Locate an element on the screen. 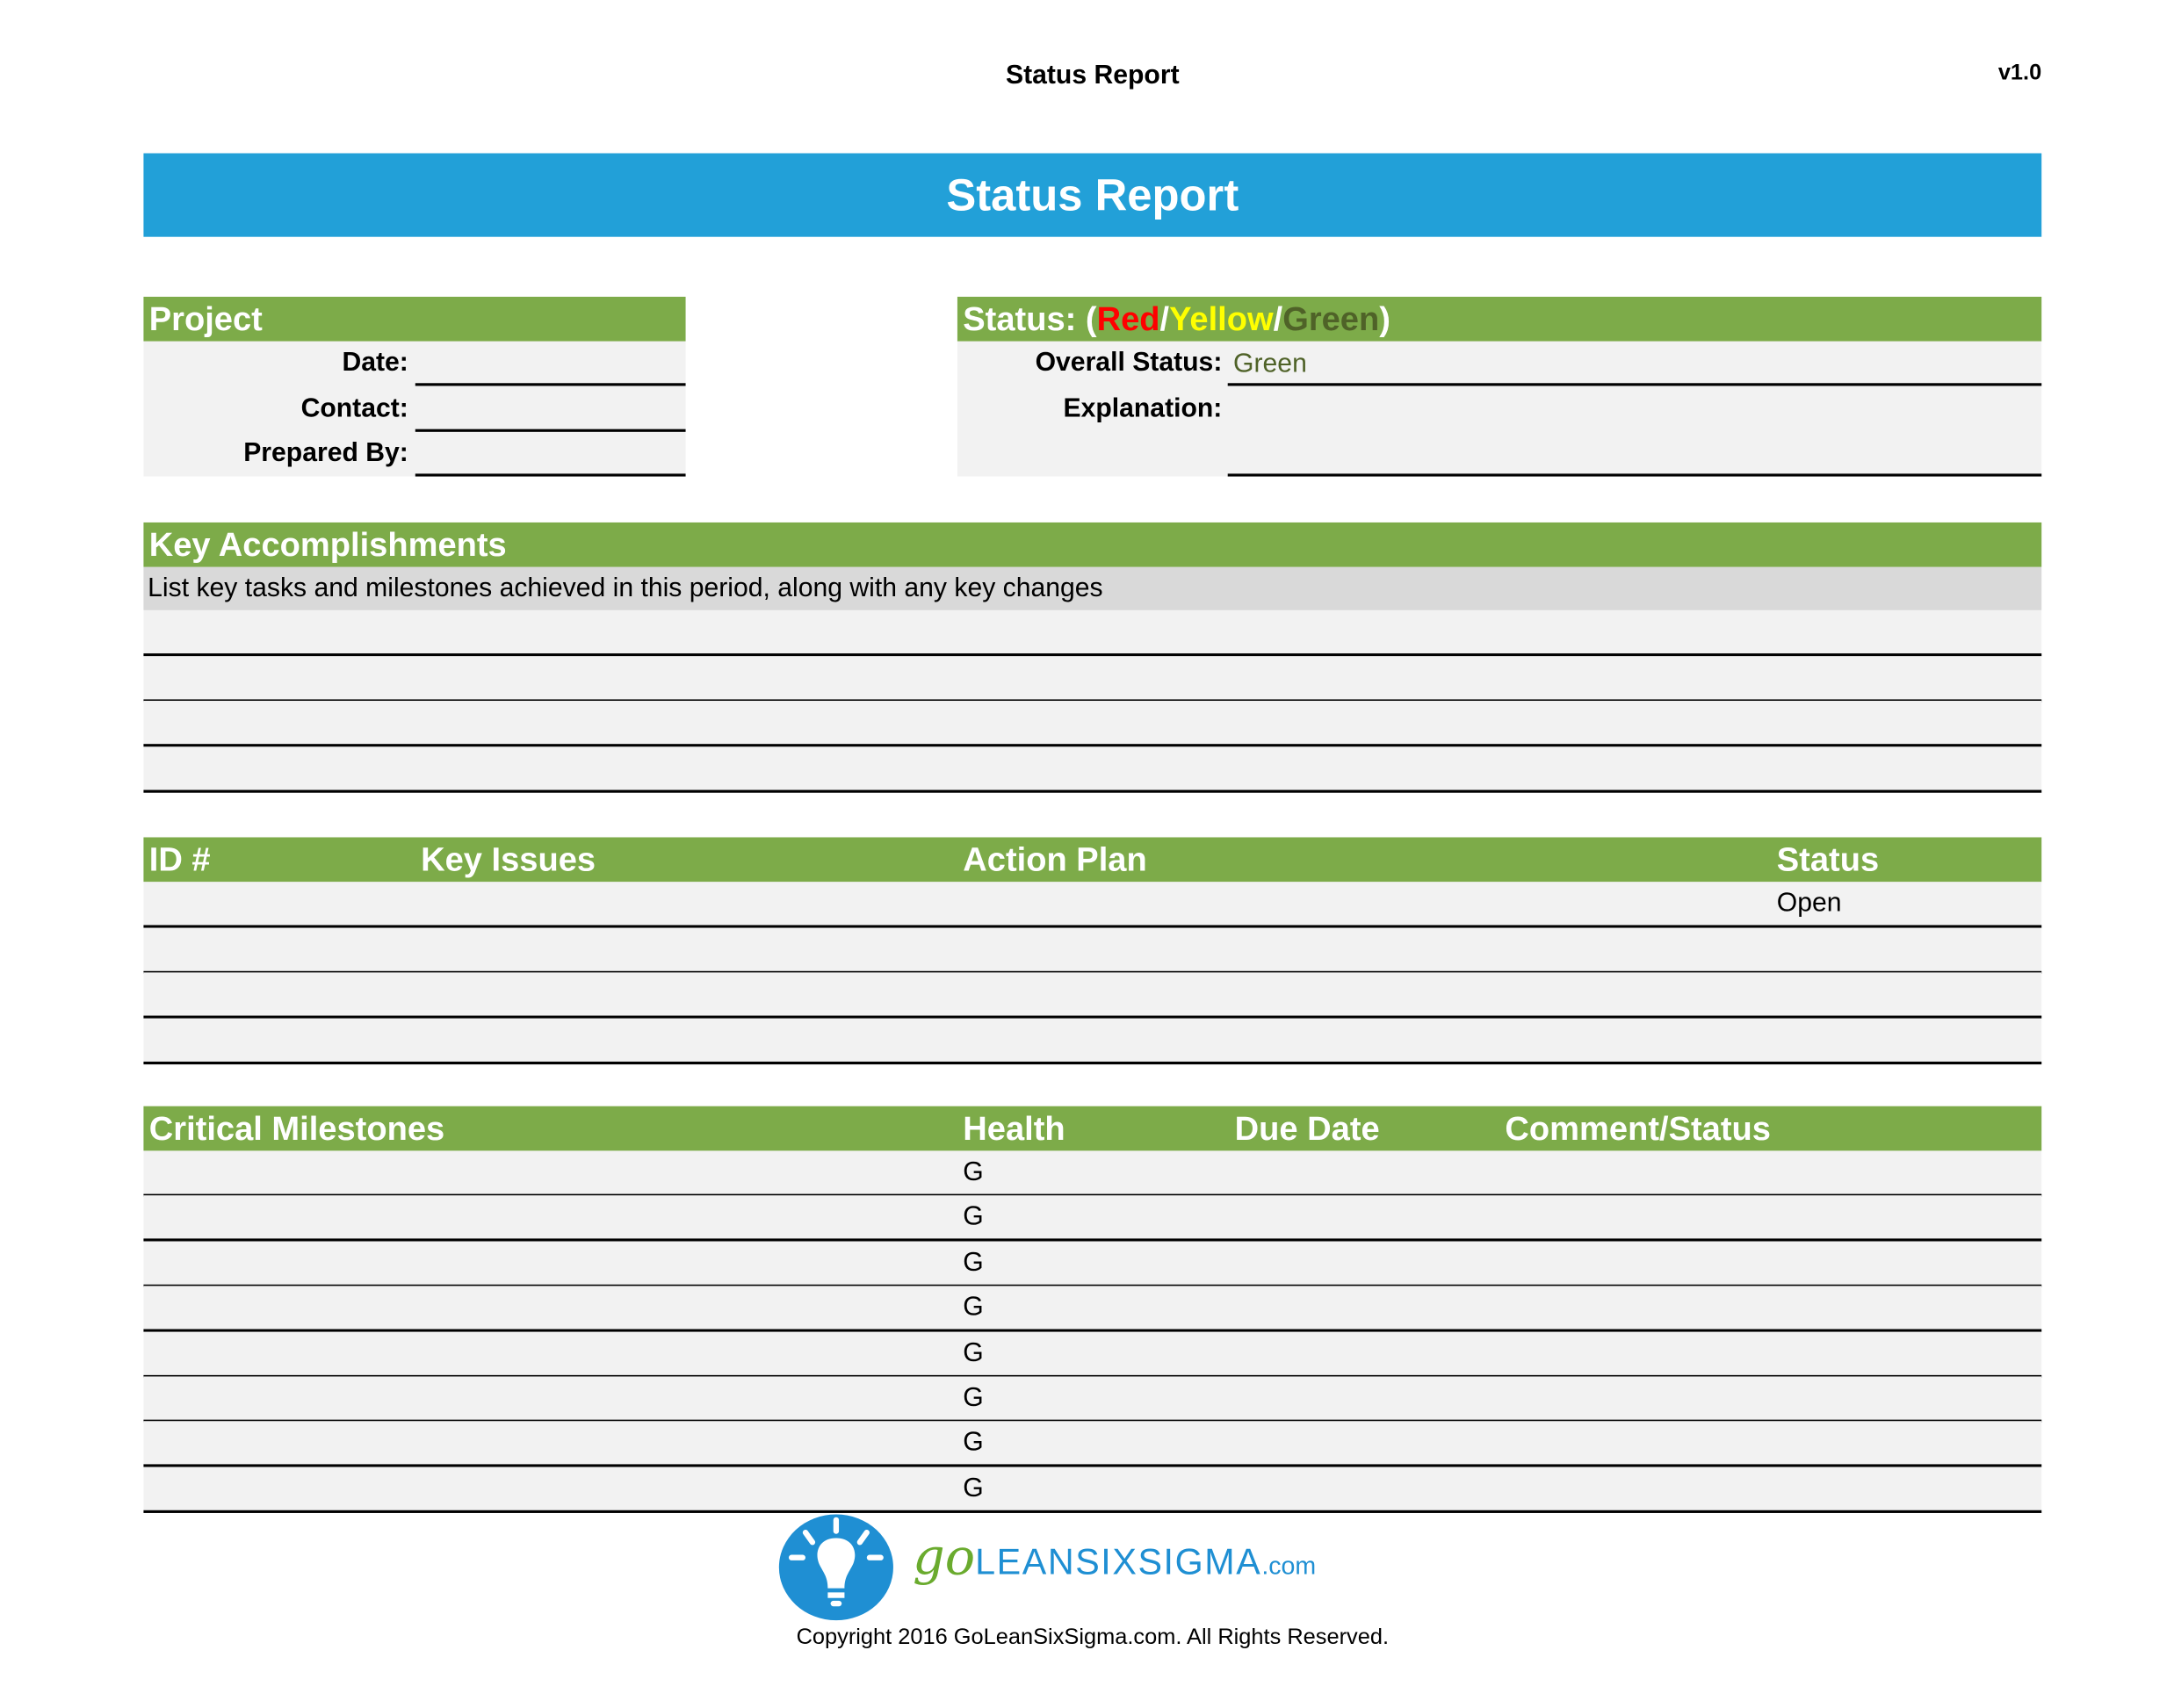 Image resolution: width=2174 pixels, height=1708 pixels. project-field-label: Contact: is located at coordinates (354, 408).